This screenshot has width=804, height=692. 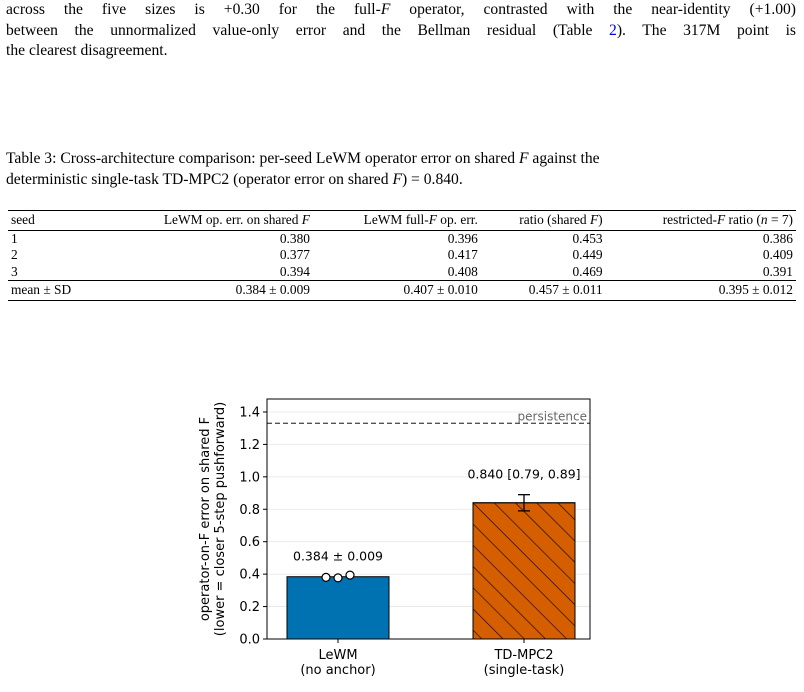 I want to click on x-axis-ticks: LeWM(no anchor) TD-MPC2(single-task), so click(x=432, y=658).